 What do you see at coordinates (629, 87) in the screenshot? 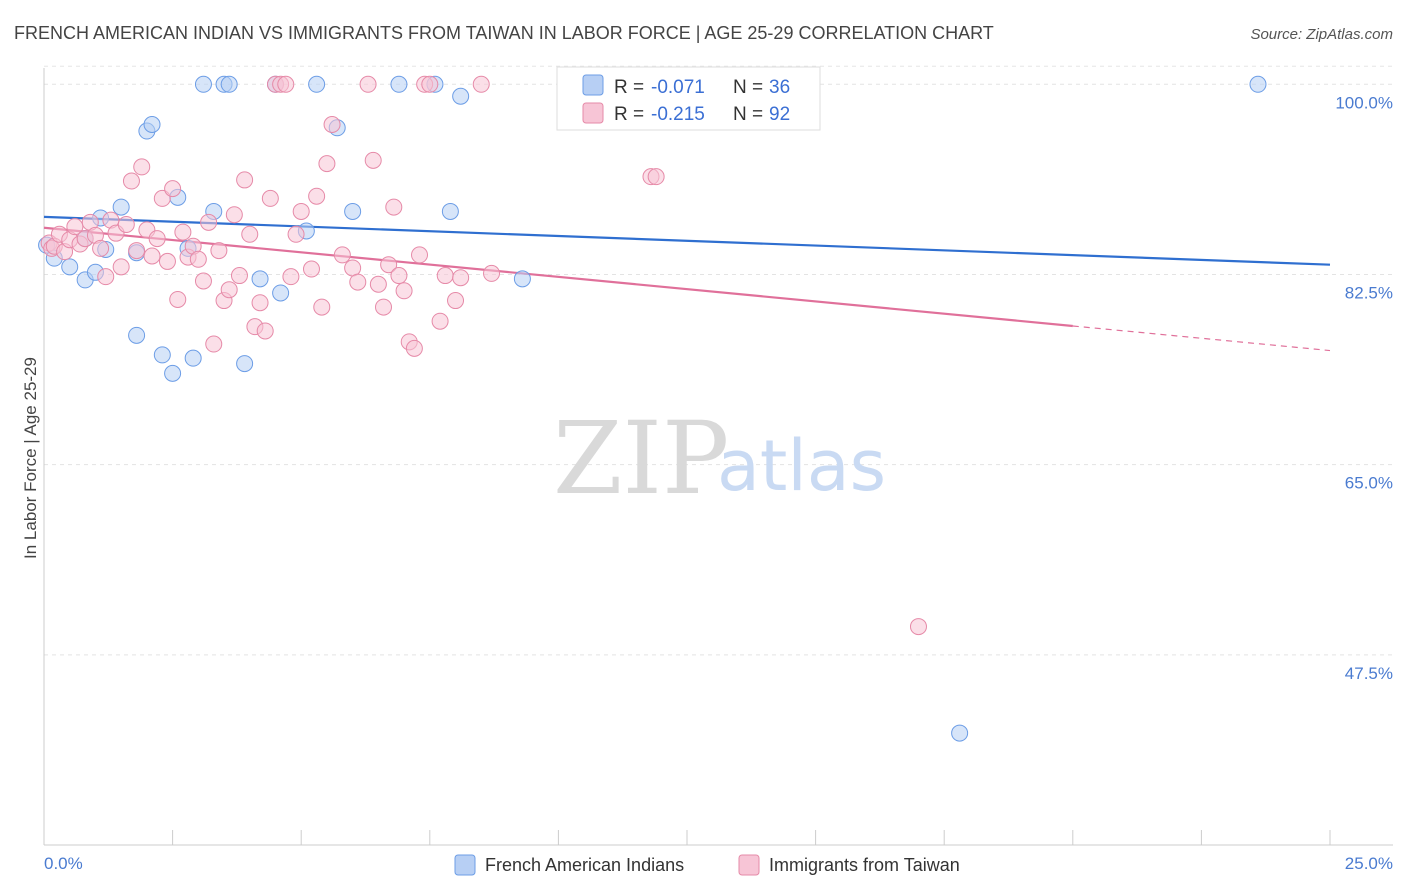
I see `stats-legend-r-label-1: R =` at bounding box center [629, 87].